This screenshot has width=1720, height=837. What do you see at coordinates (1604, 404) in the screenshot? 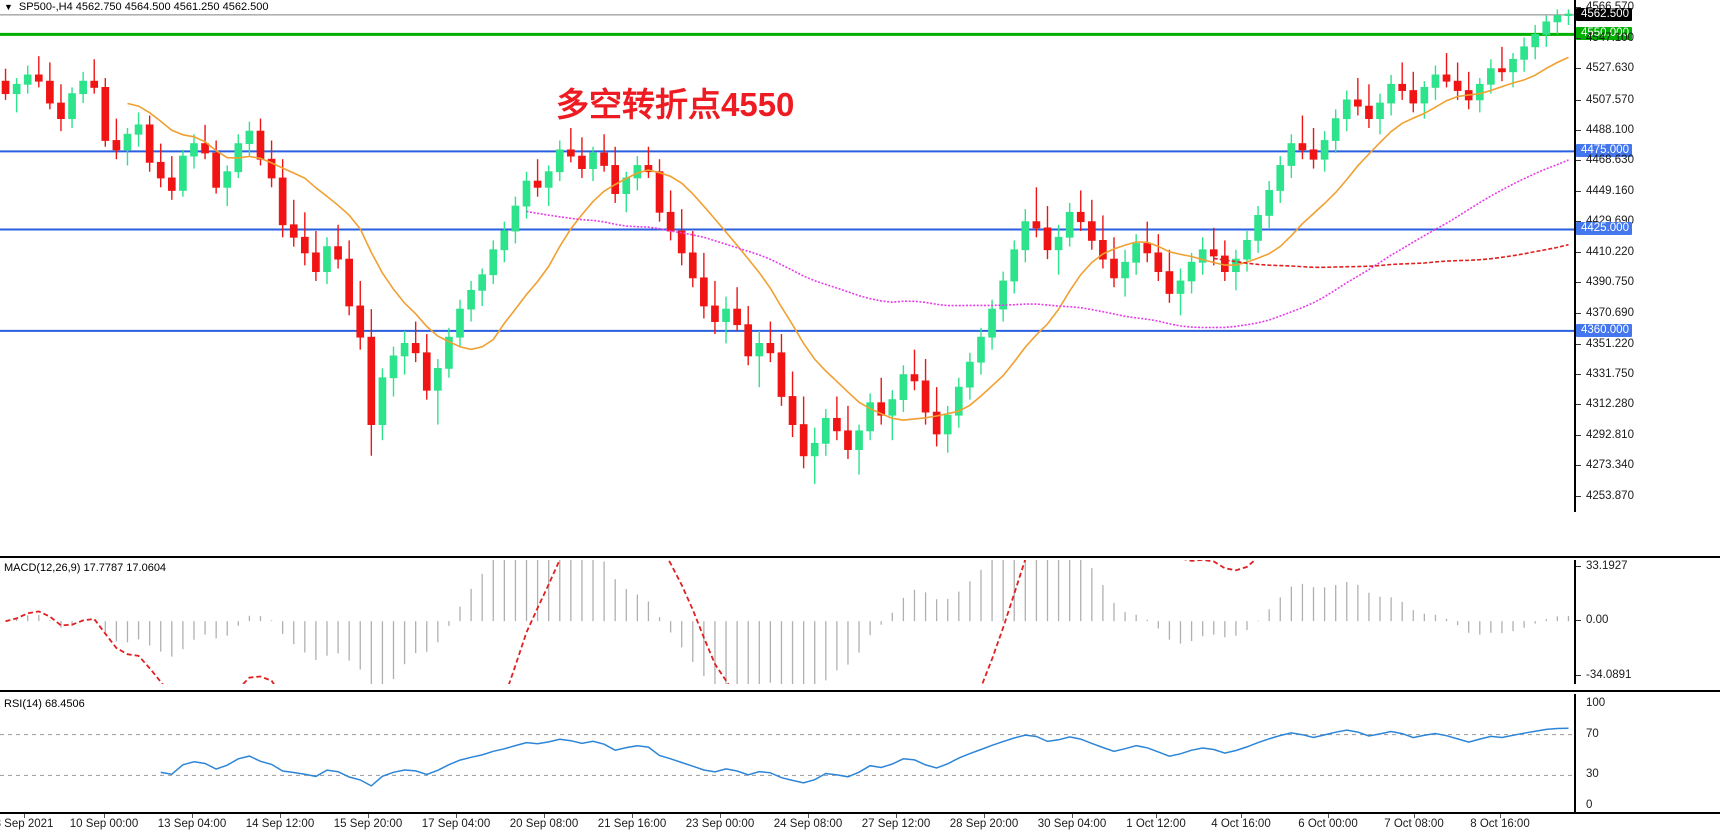
I see `price-tick-18: 4312.280` at bounding box center [1604, 404].